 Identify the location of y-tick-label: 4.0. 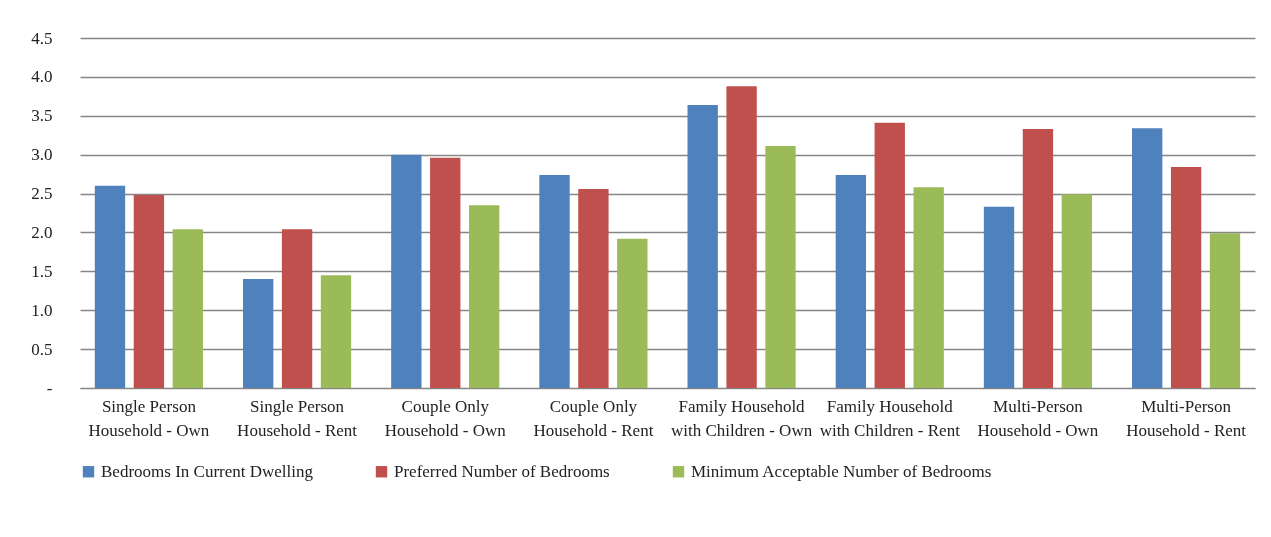
(42, 77).